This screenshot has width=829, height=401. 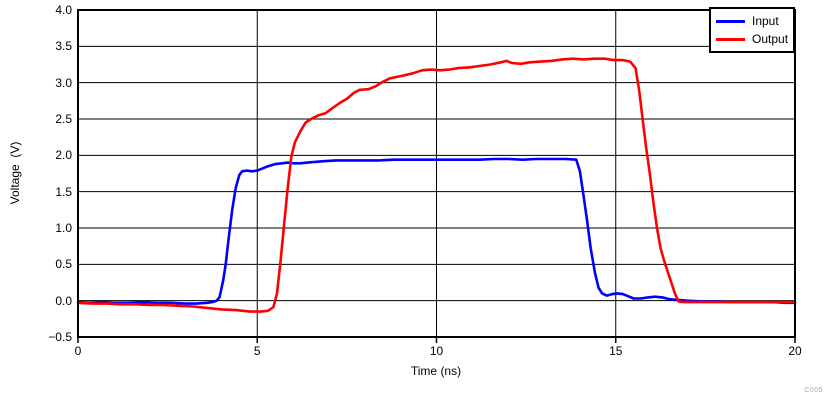 What do you see at coordinates (60, 337) in the screenshot?
I see `y-tick-label: −0.5` at bounding box center [60, 337].